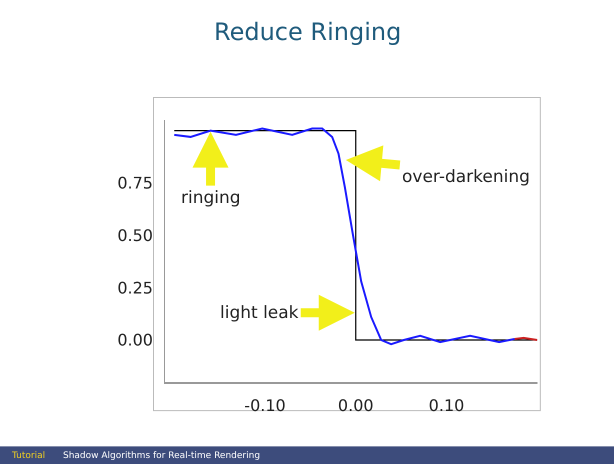 Image resolution: width=614 pixels, height=464 pixels. What do you see at coordinates (135, 235) in the screenshot?
I see `y-tick-label: 0.50` at bounding box center [135, 235].